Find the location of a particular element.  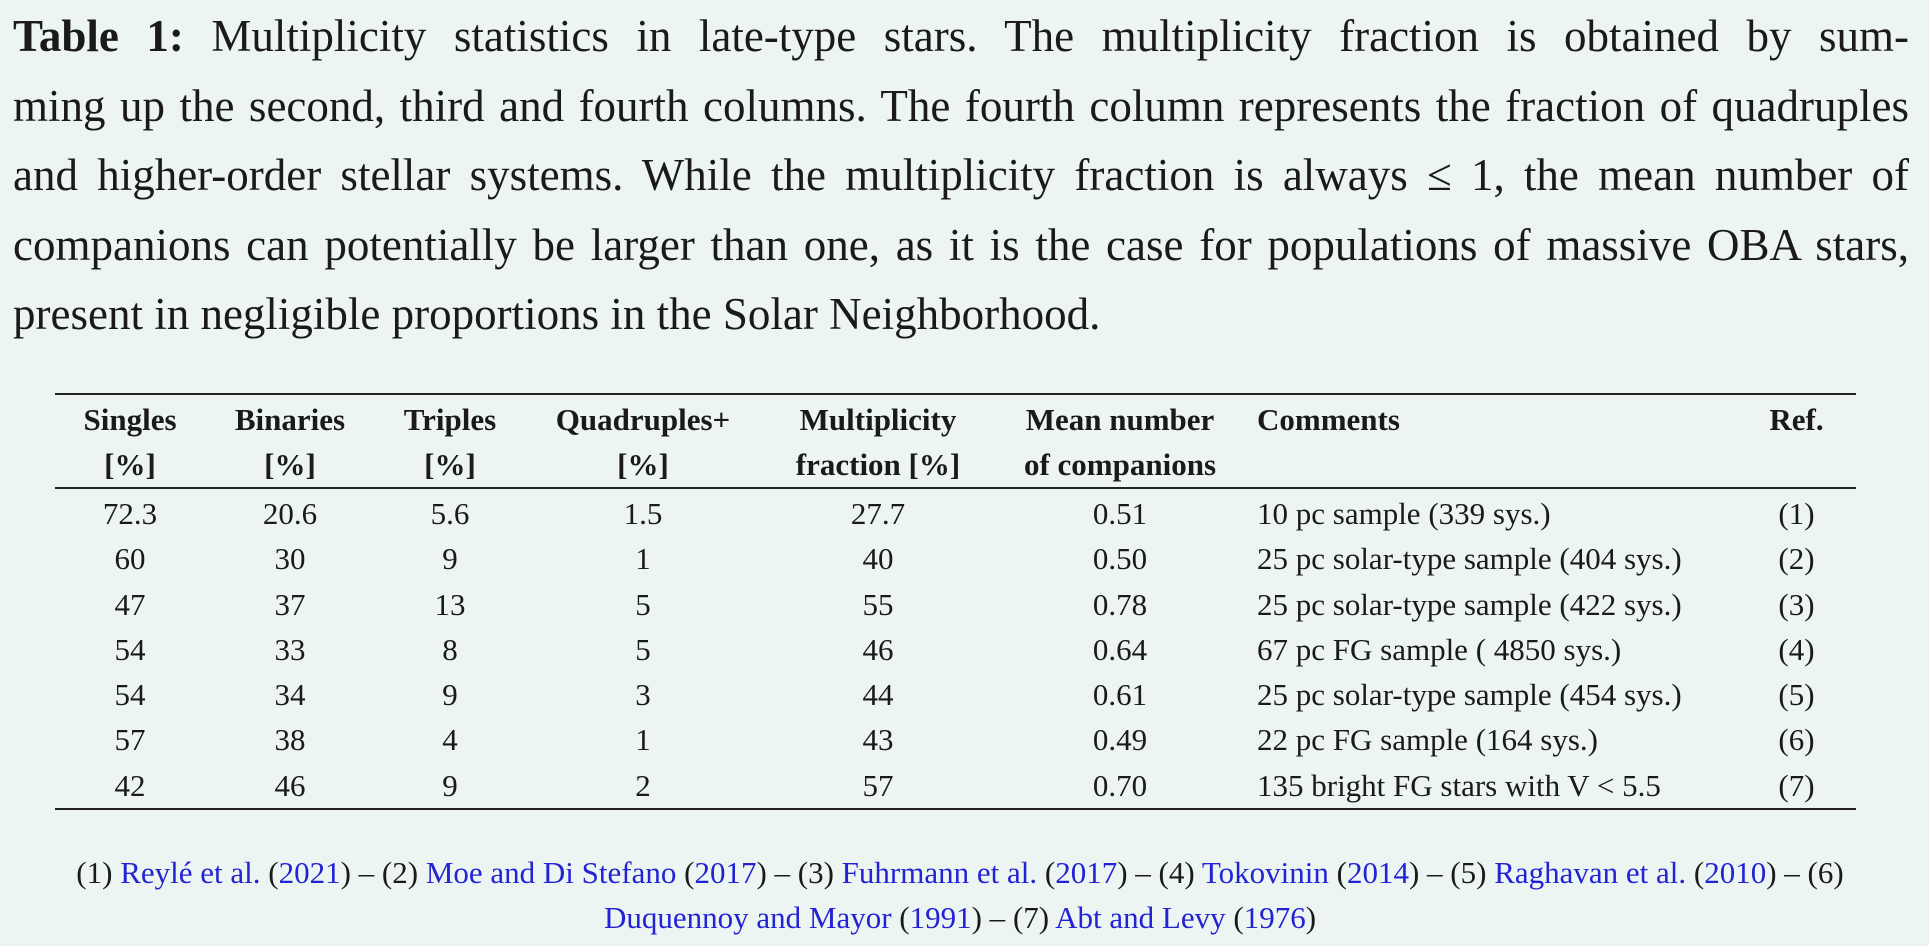

cell-binaries: 46 is located at coordinates (290, 785).